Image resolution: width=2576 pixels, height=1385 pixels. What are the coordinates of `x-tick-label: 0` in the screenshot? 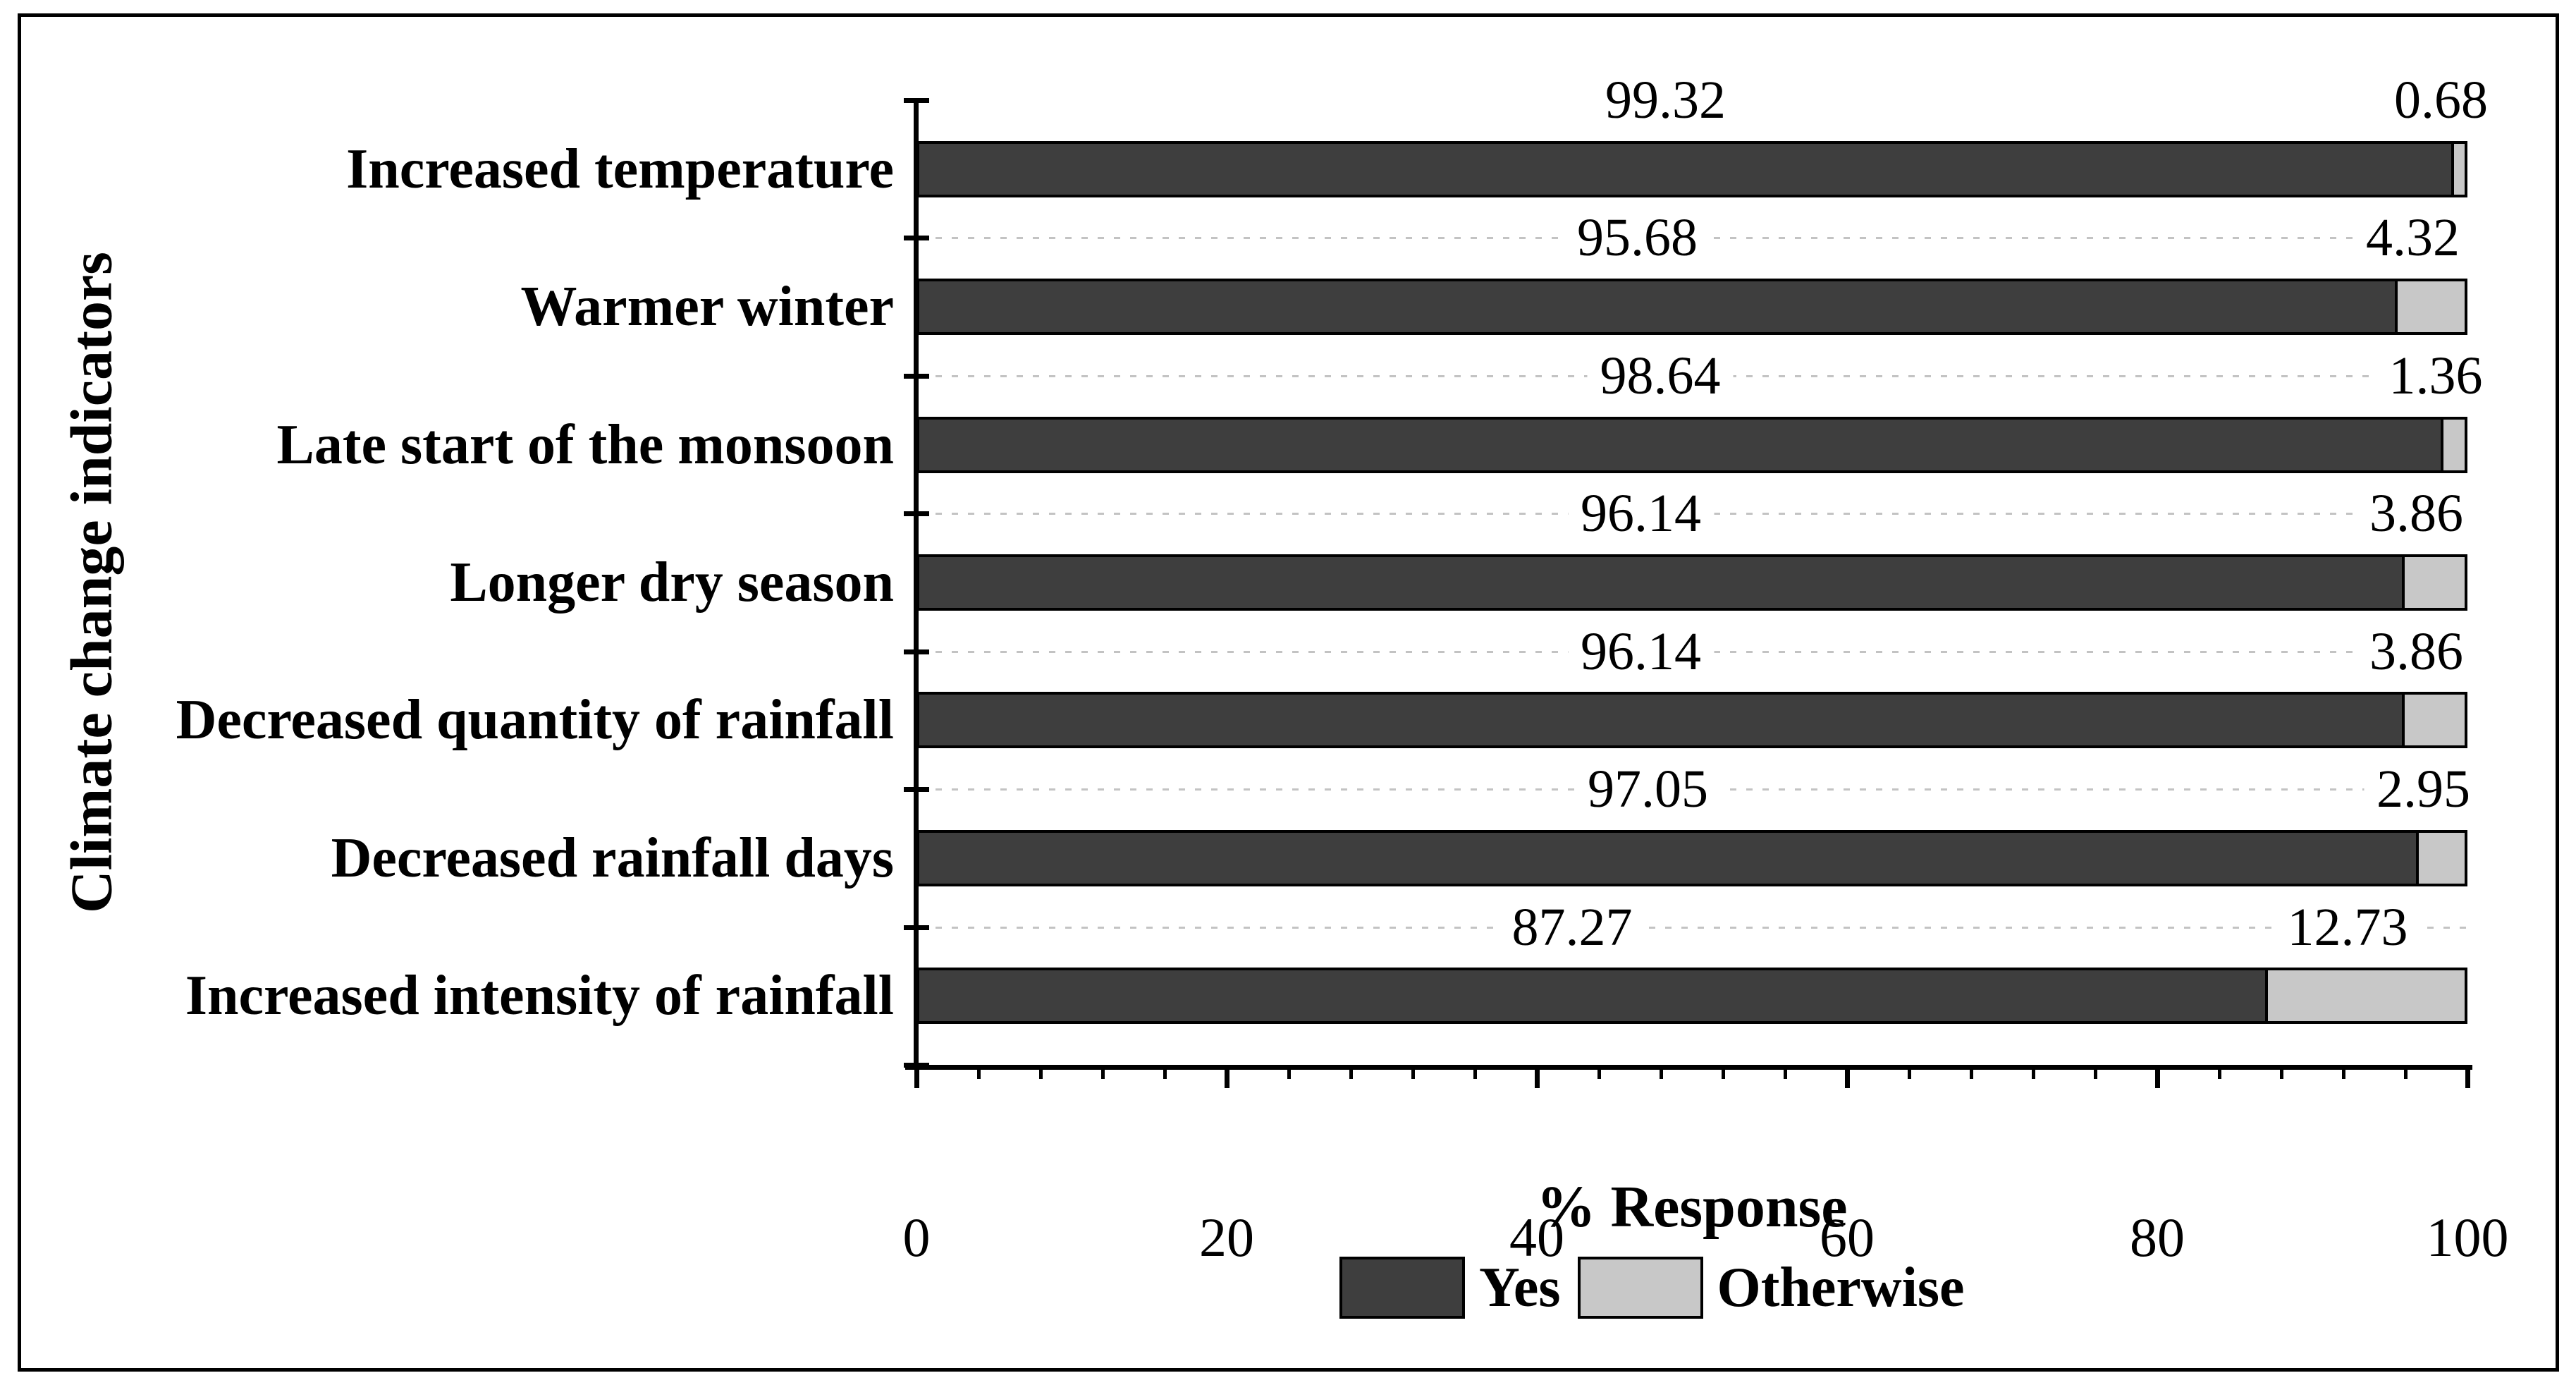 It's located at (916, 1237).